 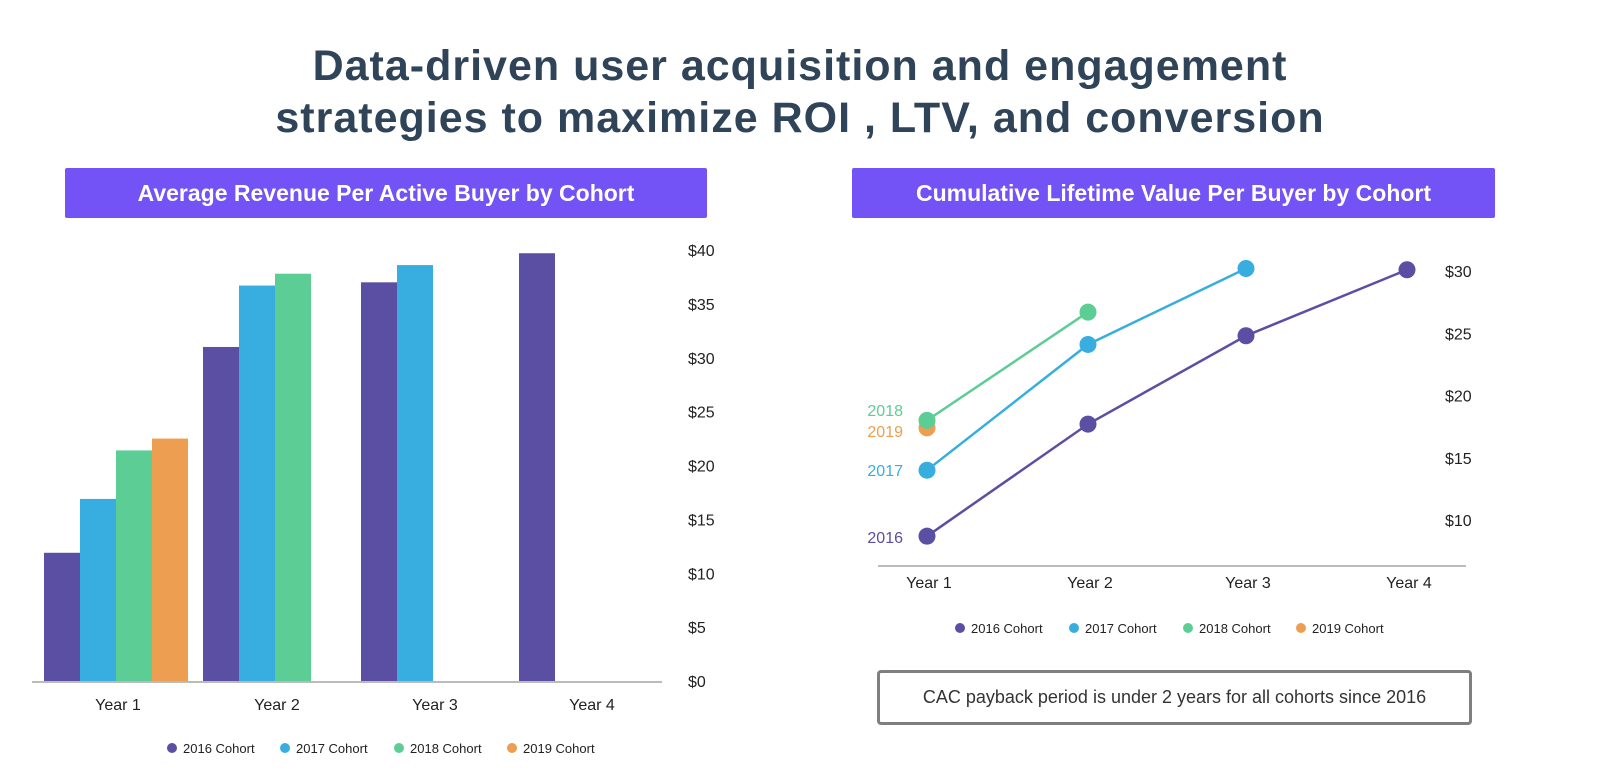 I want to click on line-2018, so click(x=1007, y=366).